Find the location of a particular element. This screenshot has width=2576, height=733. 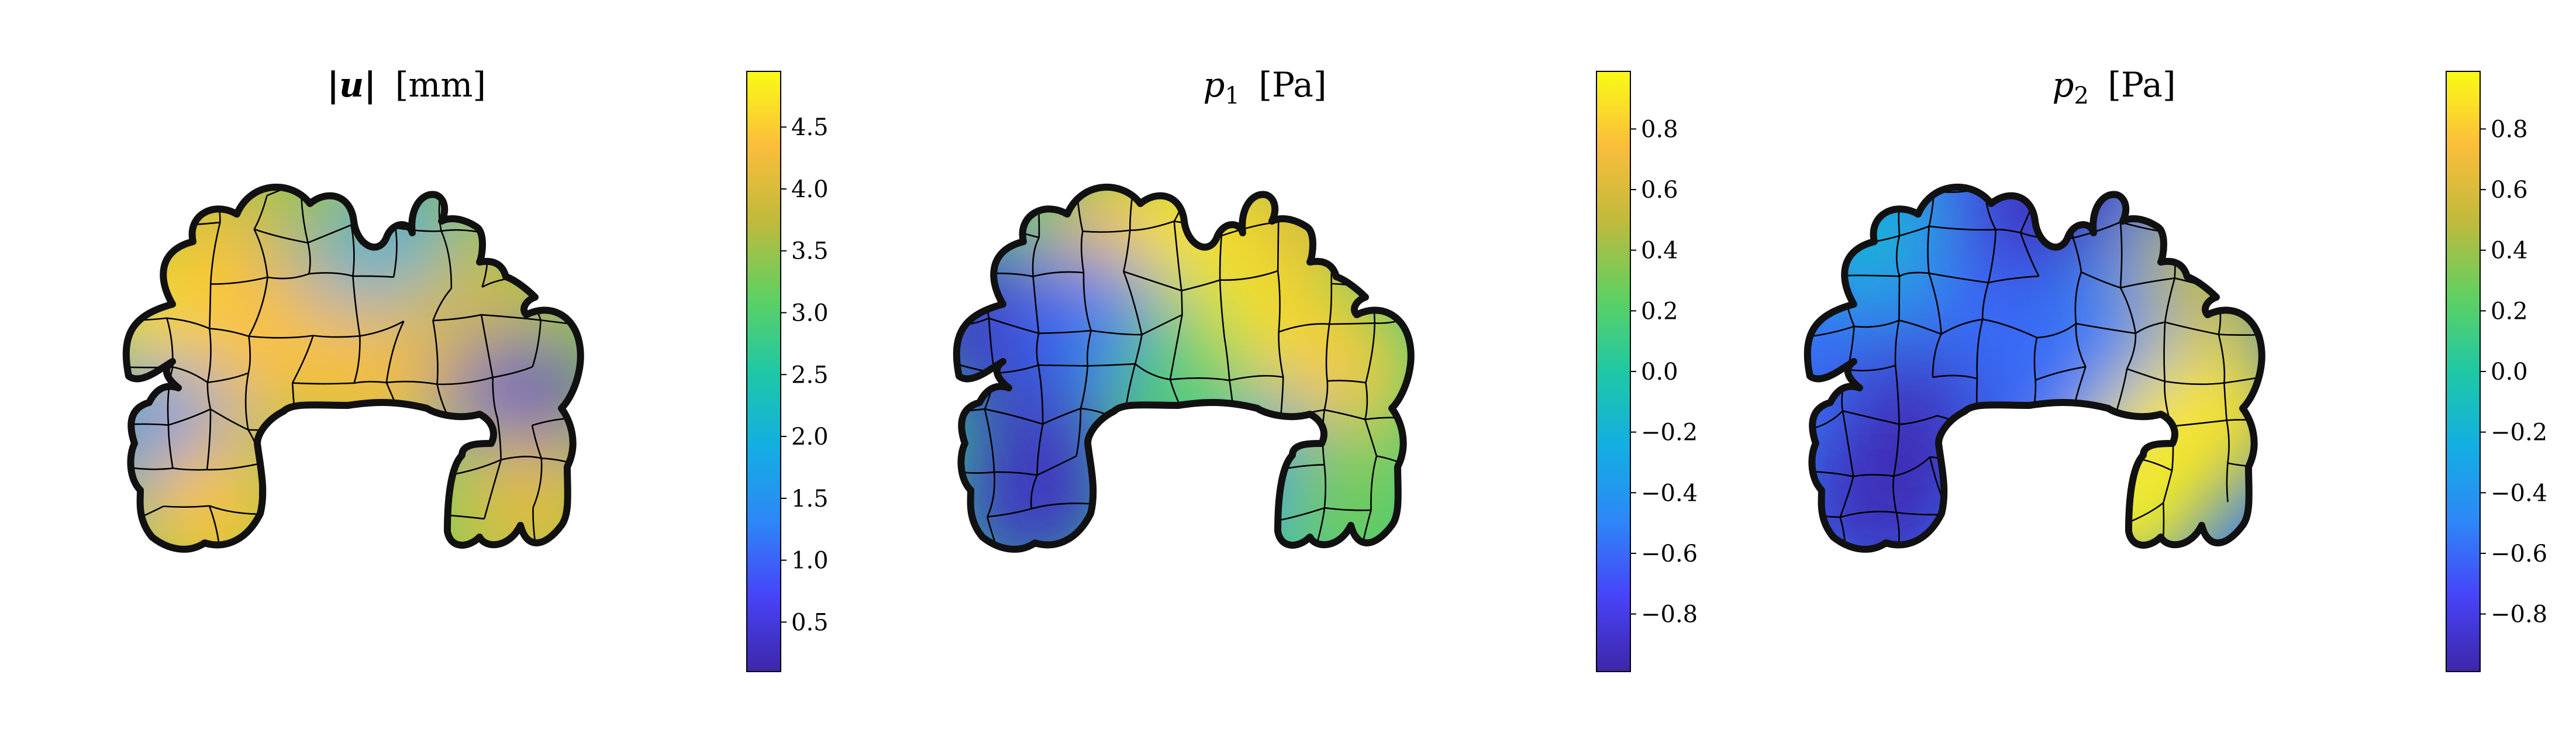

title-subscript: 2 is located at coordinates (2081, 95).